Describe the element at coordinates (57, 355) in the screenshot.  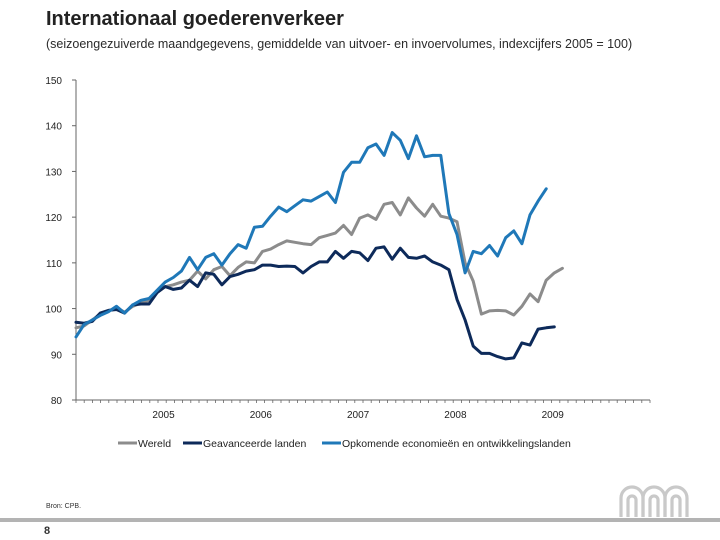
I see `y-tick-label: 90` at that location.